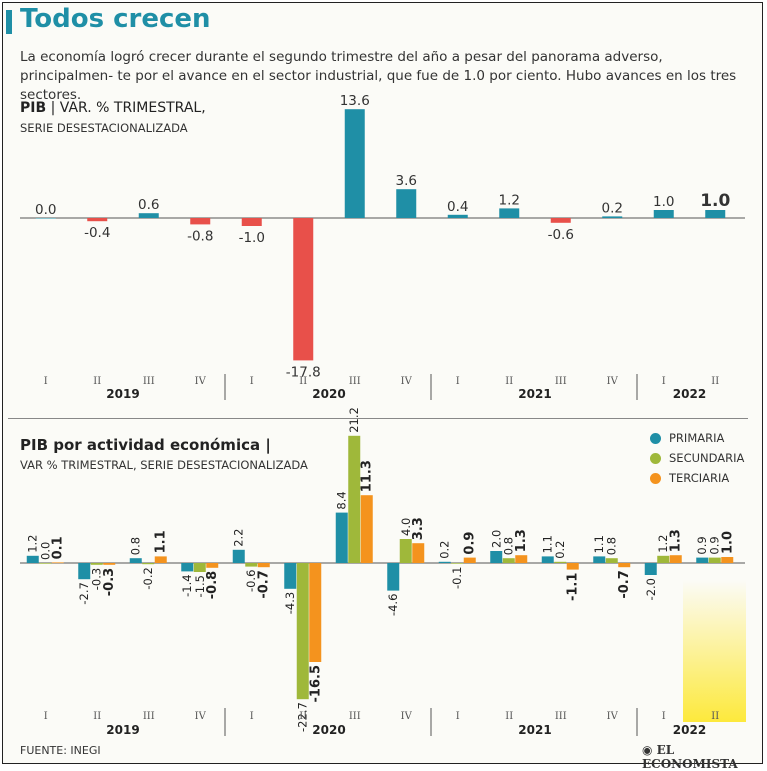  I want to click on chart2-value-label-terciaria-5: -16.5, so click(315, 683).